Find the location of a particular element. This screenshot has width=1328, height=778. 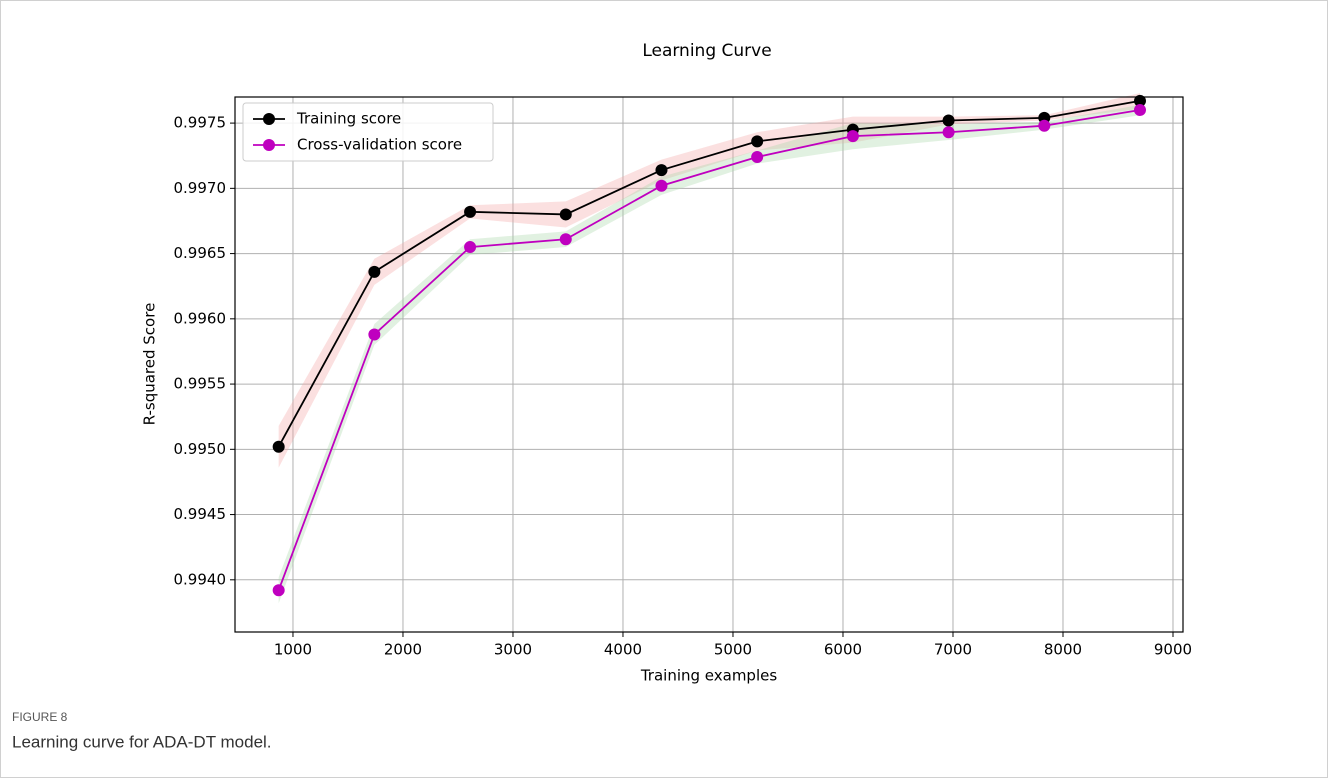

y-tick-label: 0.9960 is located at coordinates (200, 318).